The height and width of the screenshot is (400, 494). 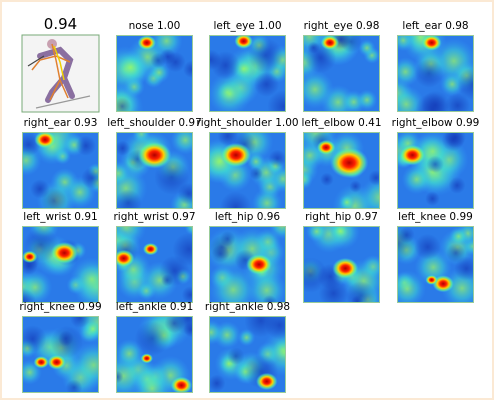 What do you see at coordinates (247, 123) in the screenshot?
I see `panel-title: right_shoulder 1.00` at bounding box center [247, 123].